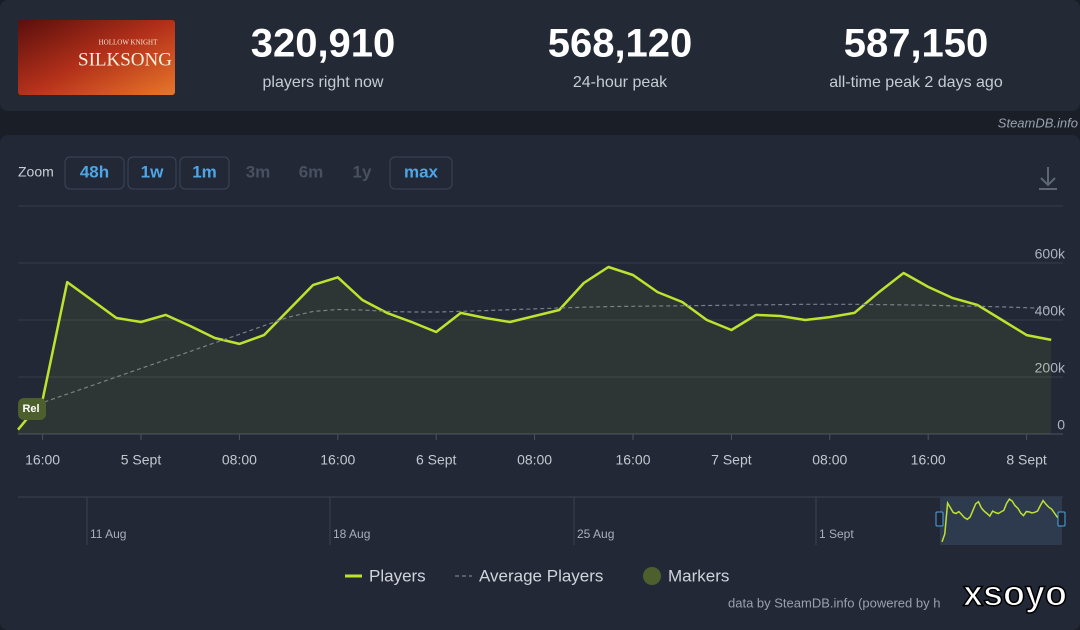 This screenshot has width=1080, height=630. I want to click on navigator-line, so click(1001, 520).